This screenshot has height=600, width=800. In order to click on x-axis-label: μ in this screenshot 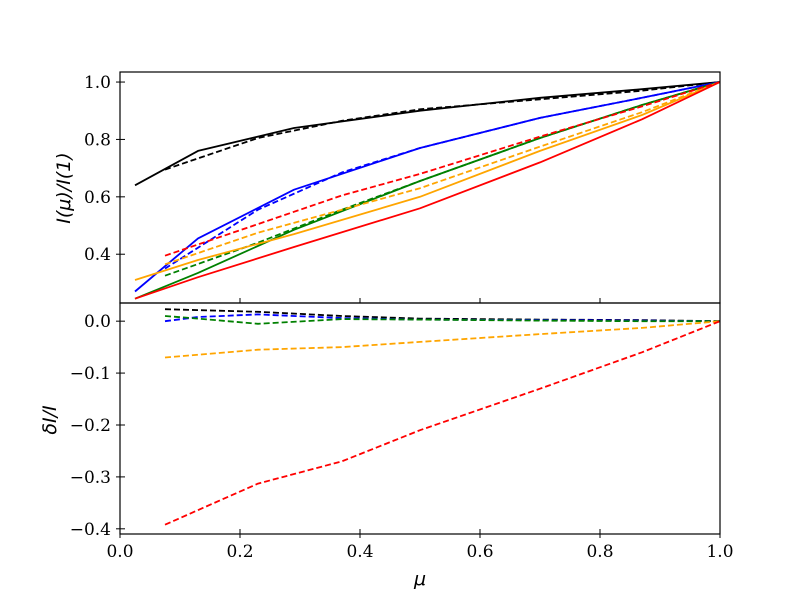, I will do `click(419, 579)`.